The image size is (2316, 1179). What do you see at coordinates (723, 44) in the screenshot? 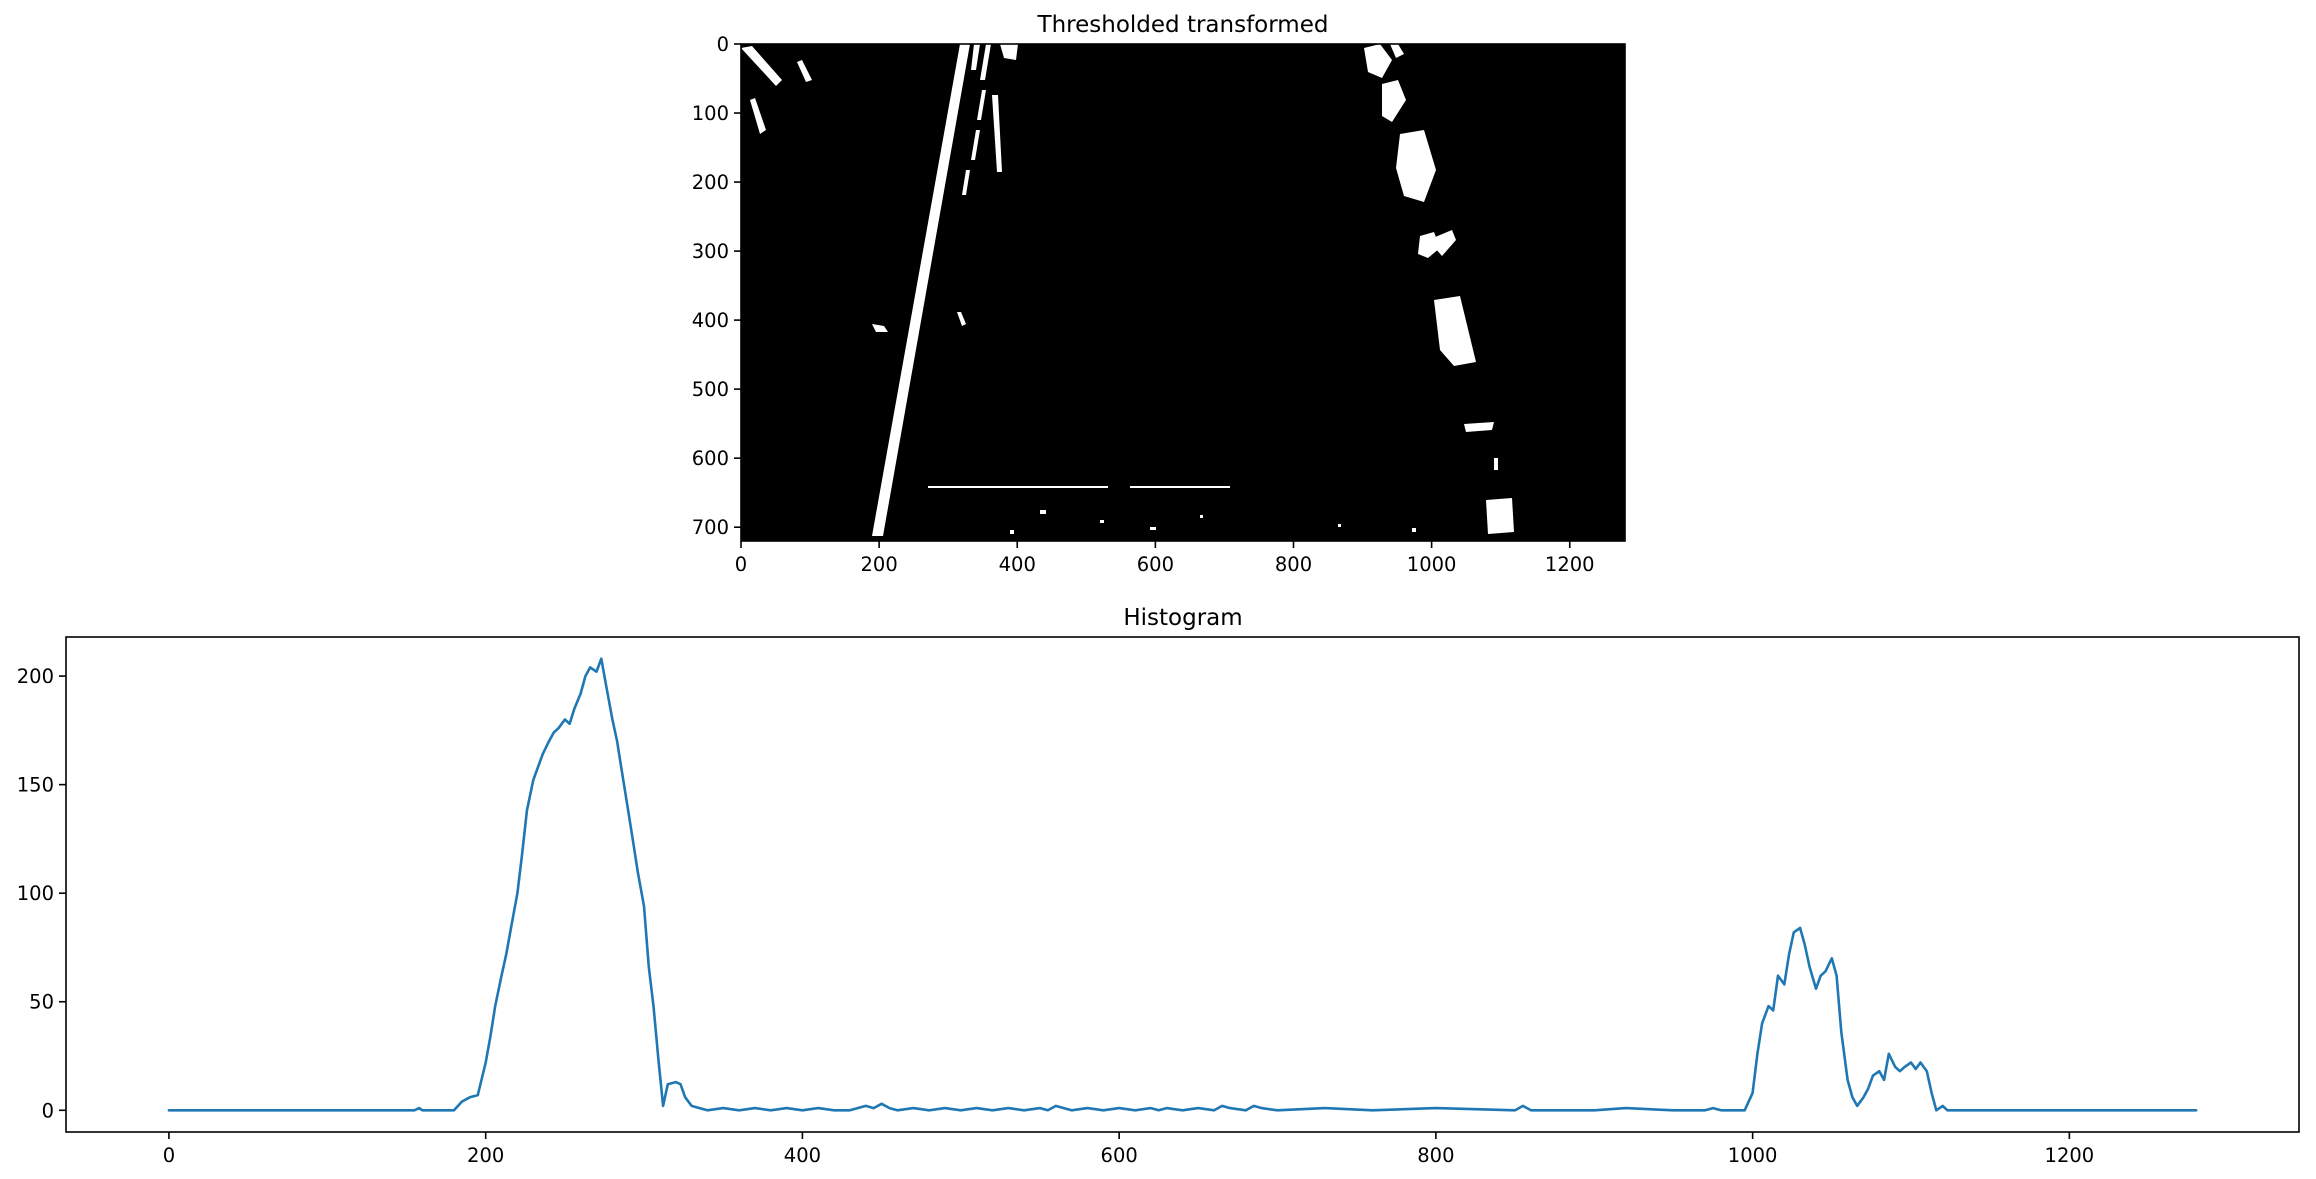
I see `image-y-tick-label: 0` at bounding box center [723, 44].